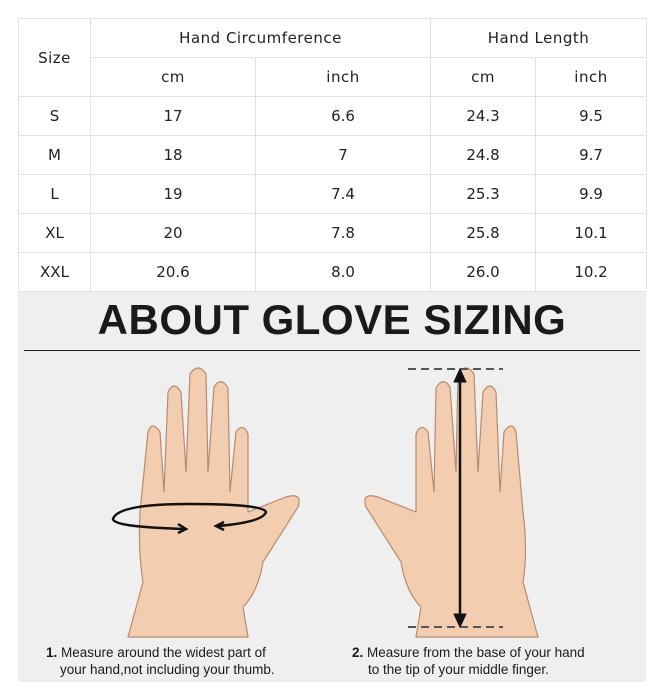  I want to click on table-row: L 19 7.4 25.3 9.9, so click(333, 194).